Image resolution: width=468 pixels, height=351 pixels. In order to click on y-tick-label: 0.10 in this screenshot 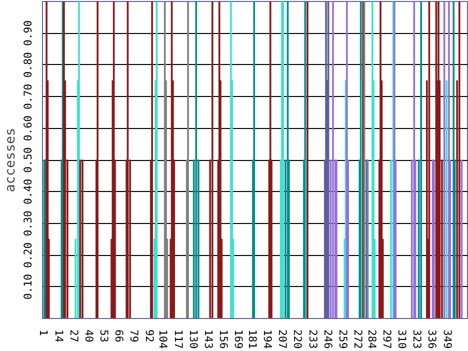, I will do `click(28, 287)`.